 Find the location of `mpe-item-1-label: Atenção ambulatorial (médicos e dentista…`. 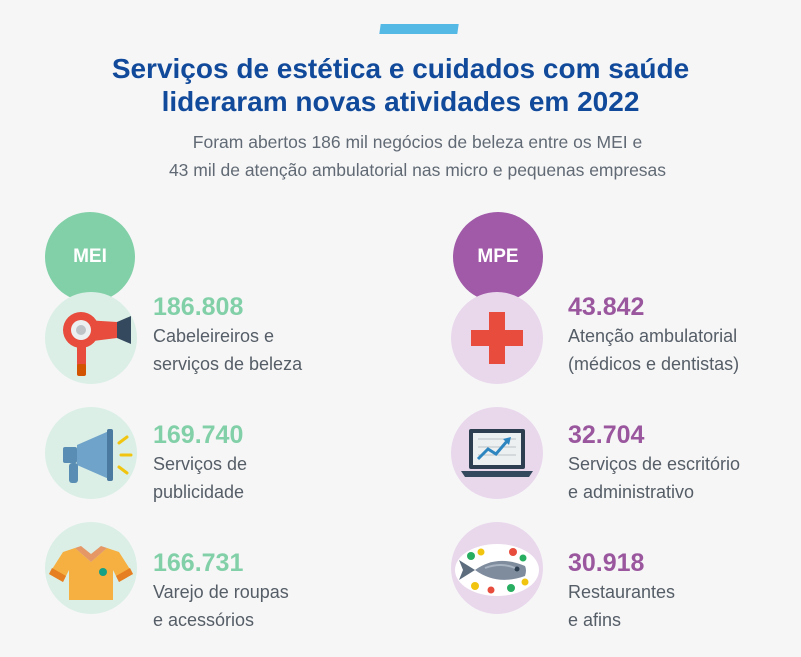

mpe-item-1-label: Atenção ambulatorial (médicos e dentista… is located at coordinates (654, 350).